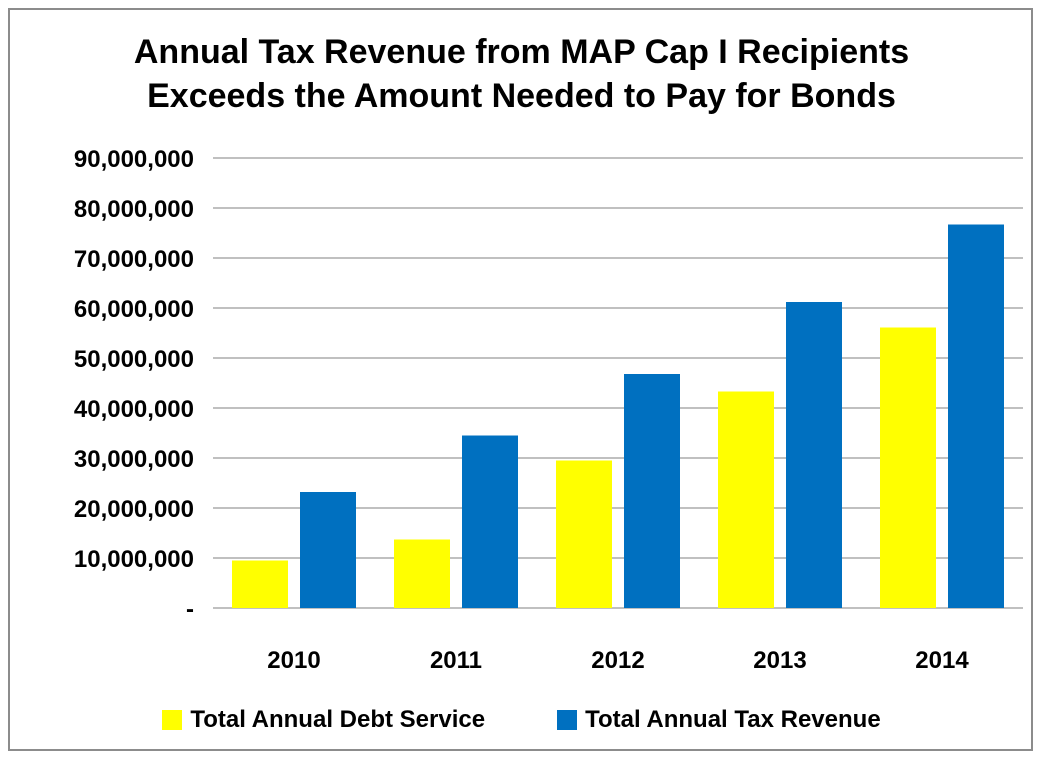 The image size is (1043, 759). I want to click on y-tick-label: 80,000,000, so click(134, 209).